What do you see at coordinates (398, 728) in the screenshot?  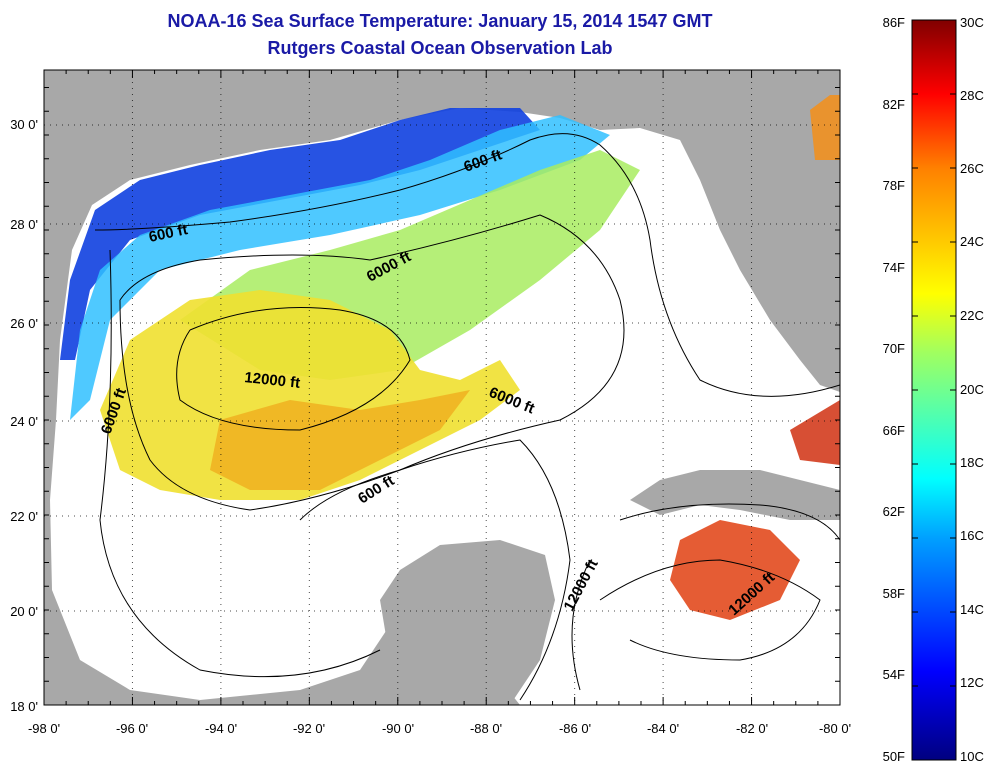 I see `lon-tick-label: -90 0'` at bounding box center [398, 728].